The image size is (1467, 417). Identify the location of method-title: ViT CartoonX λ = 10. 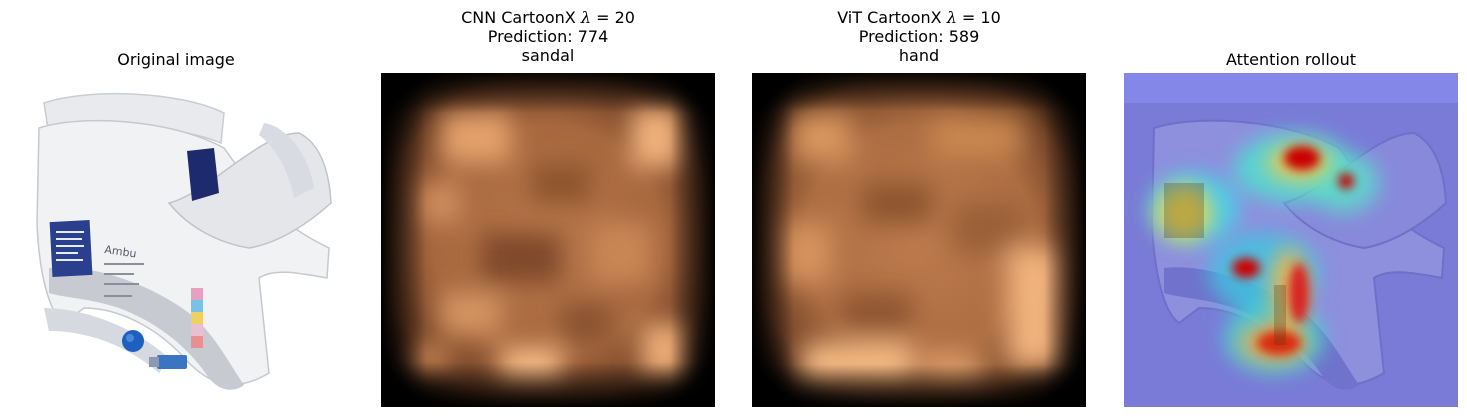
(919, 17).